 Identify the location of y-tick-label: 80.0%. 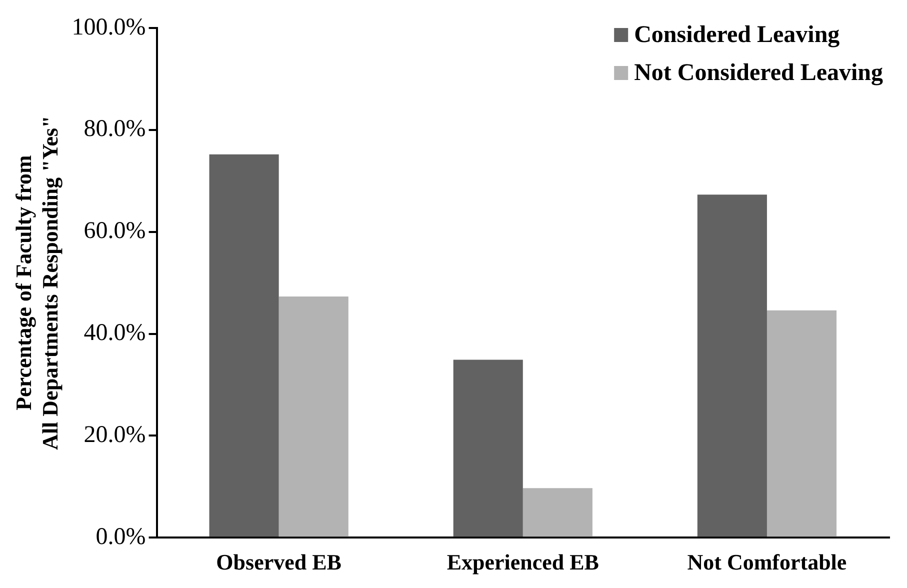
(115, 129).